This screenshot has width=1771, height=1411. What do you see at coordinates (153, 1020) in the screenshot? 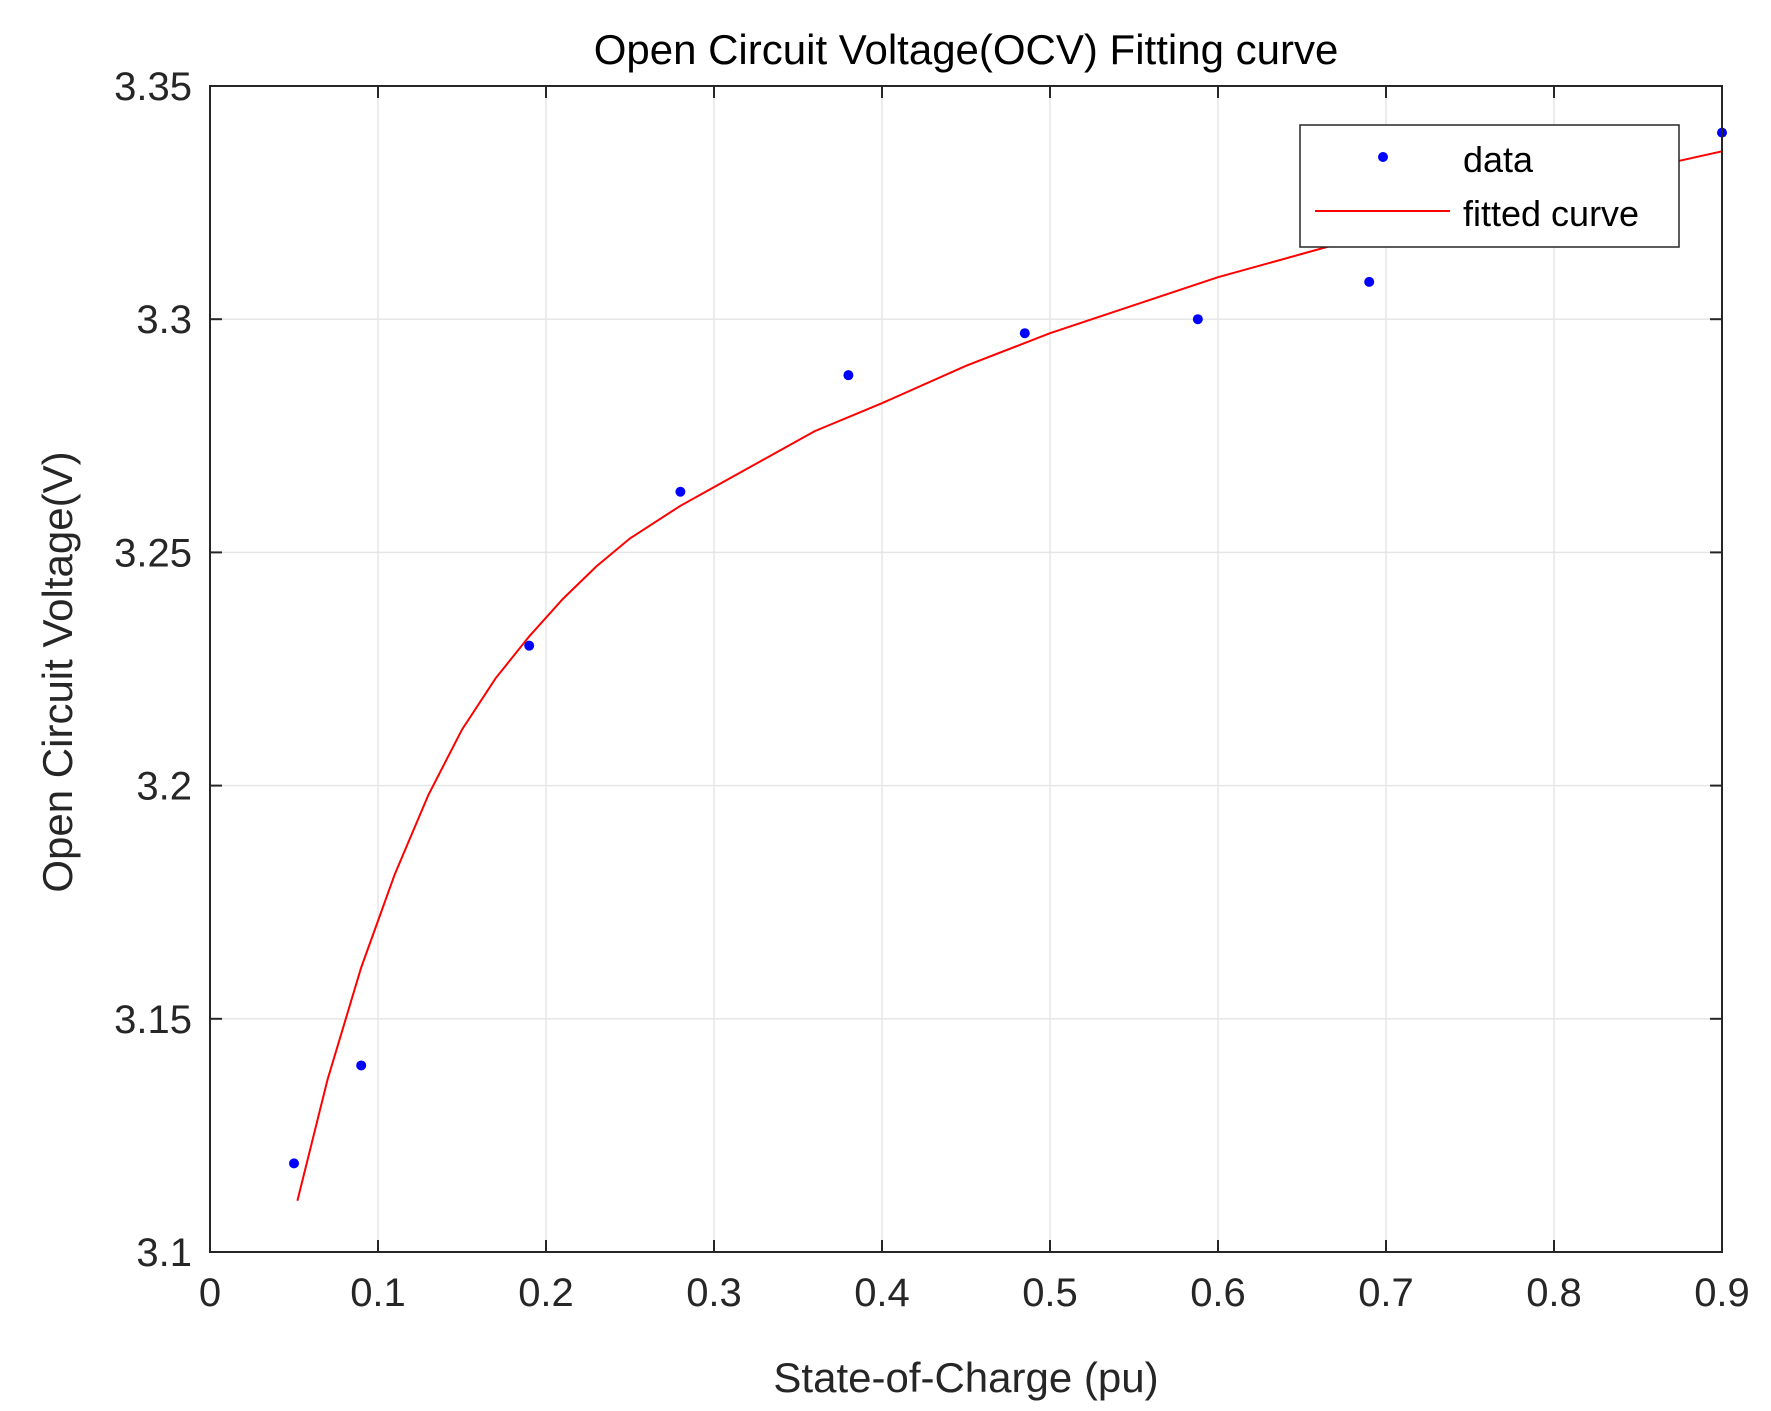
I see `y-tick-label: 3.15` at bounding box center [153, 1020].